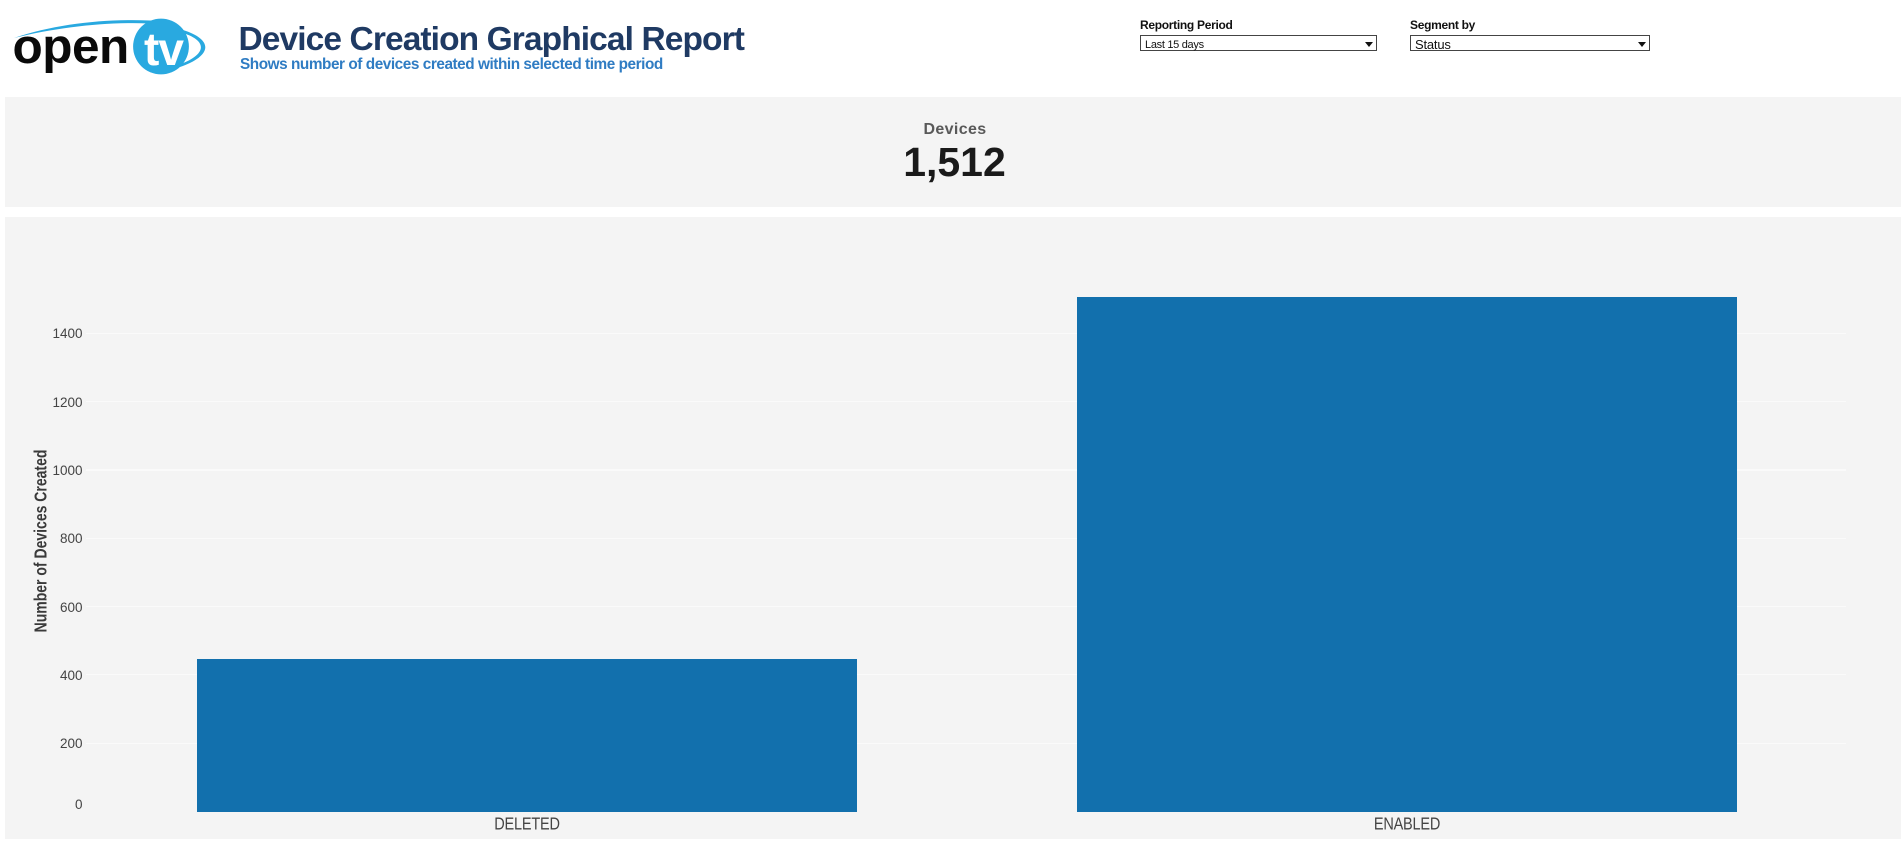  I want to click on svg-text: tv, so click(164, 49).